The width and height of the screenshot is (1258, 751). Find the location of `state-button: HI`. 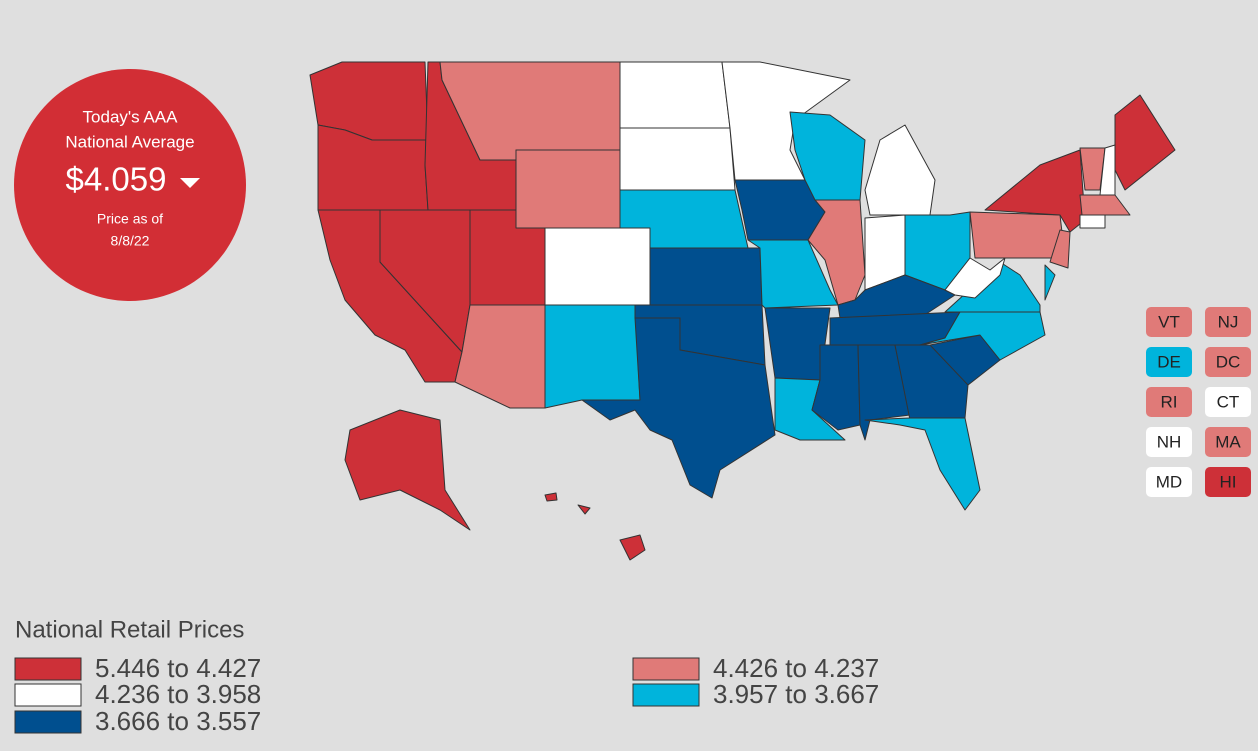

state-button: HI is located at coordinates (1228, 482).